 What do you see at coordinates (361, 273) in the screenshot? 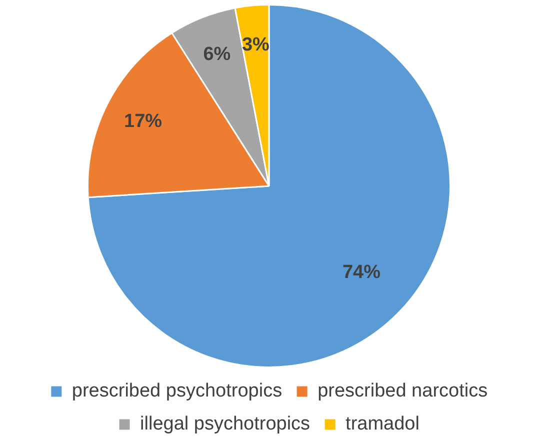
I see `data-label: 74%` at bounding box center [361, 273].